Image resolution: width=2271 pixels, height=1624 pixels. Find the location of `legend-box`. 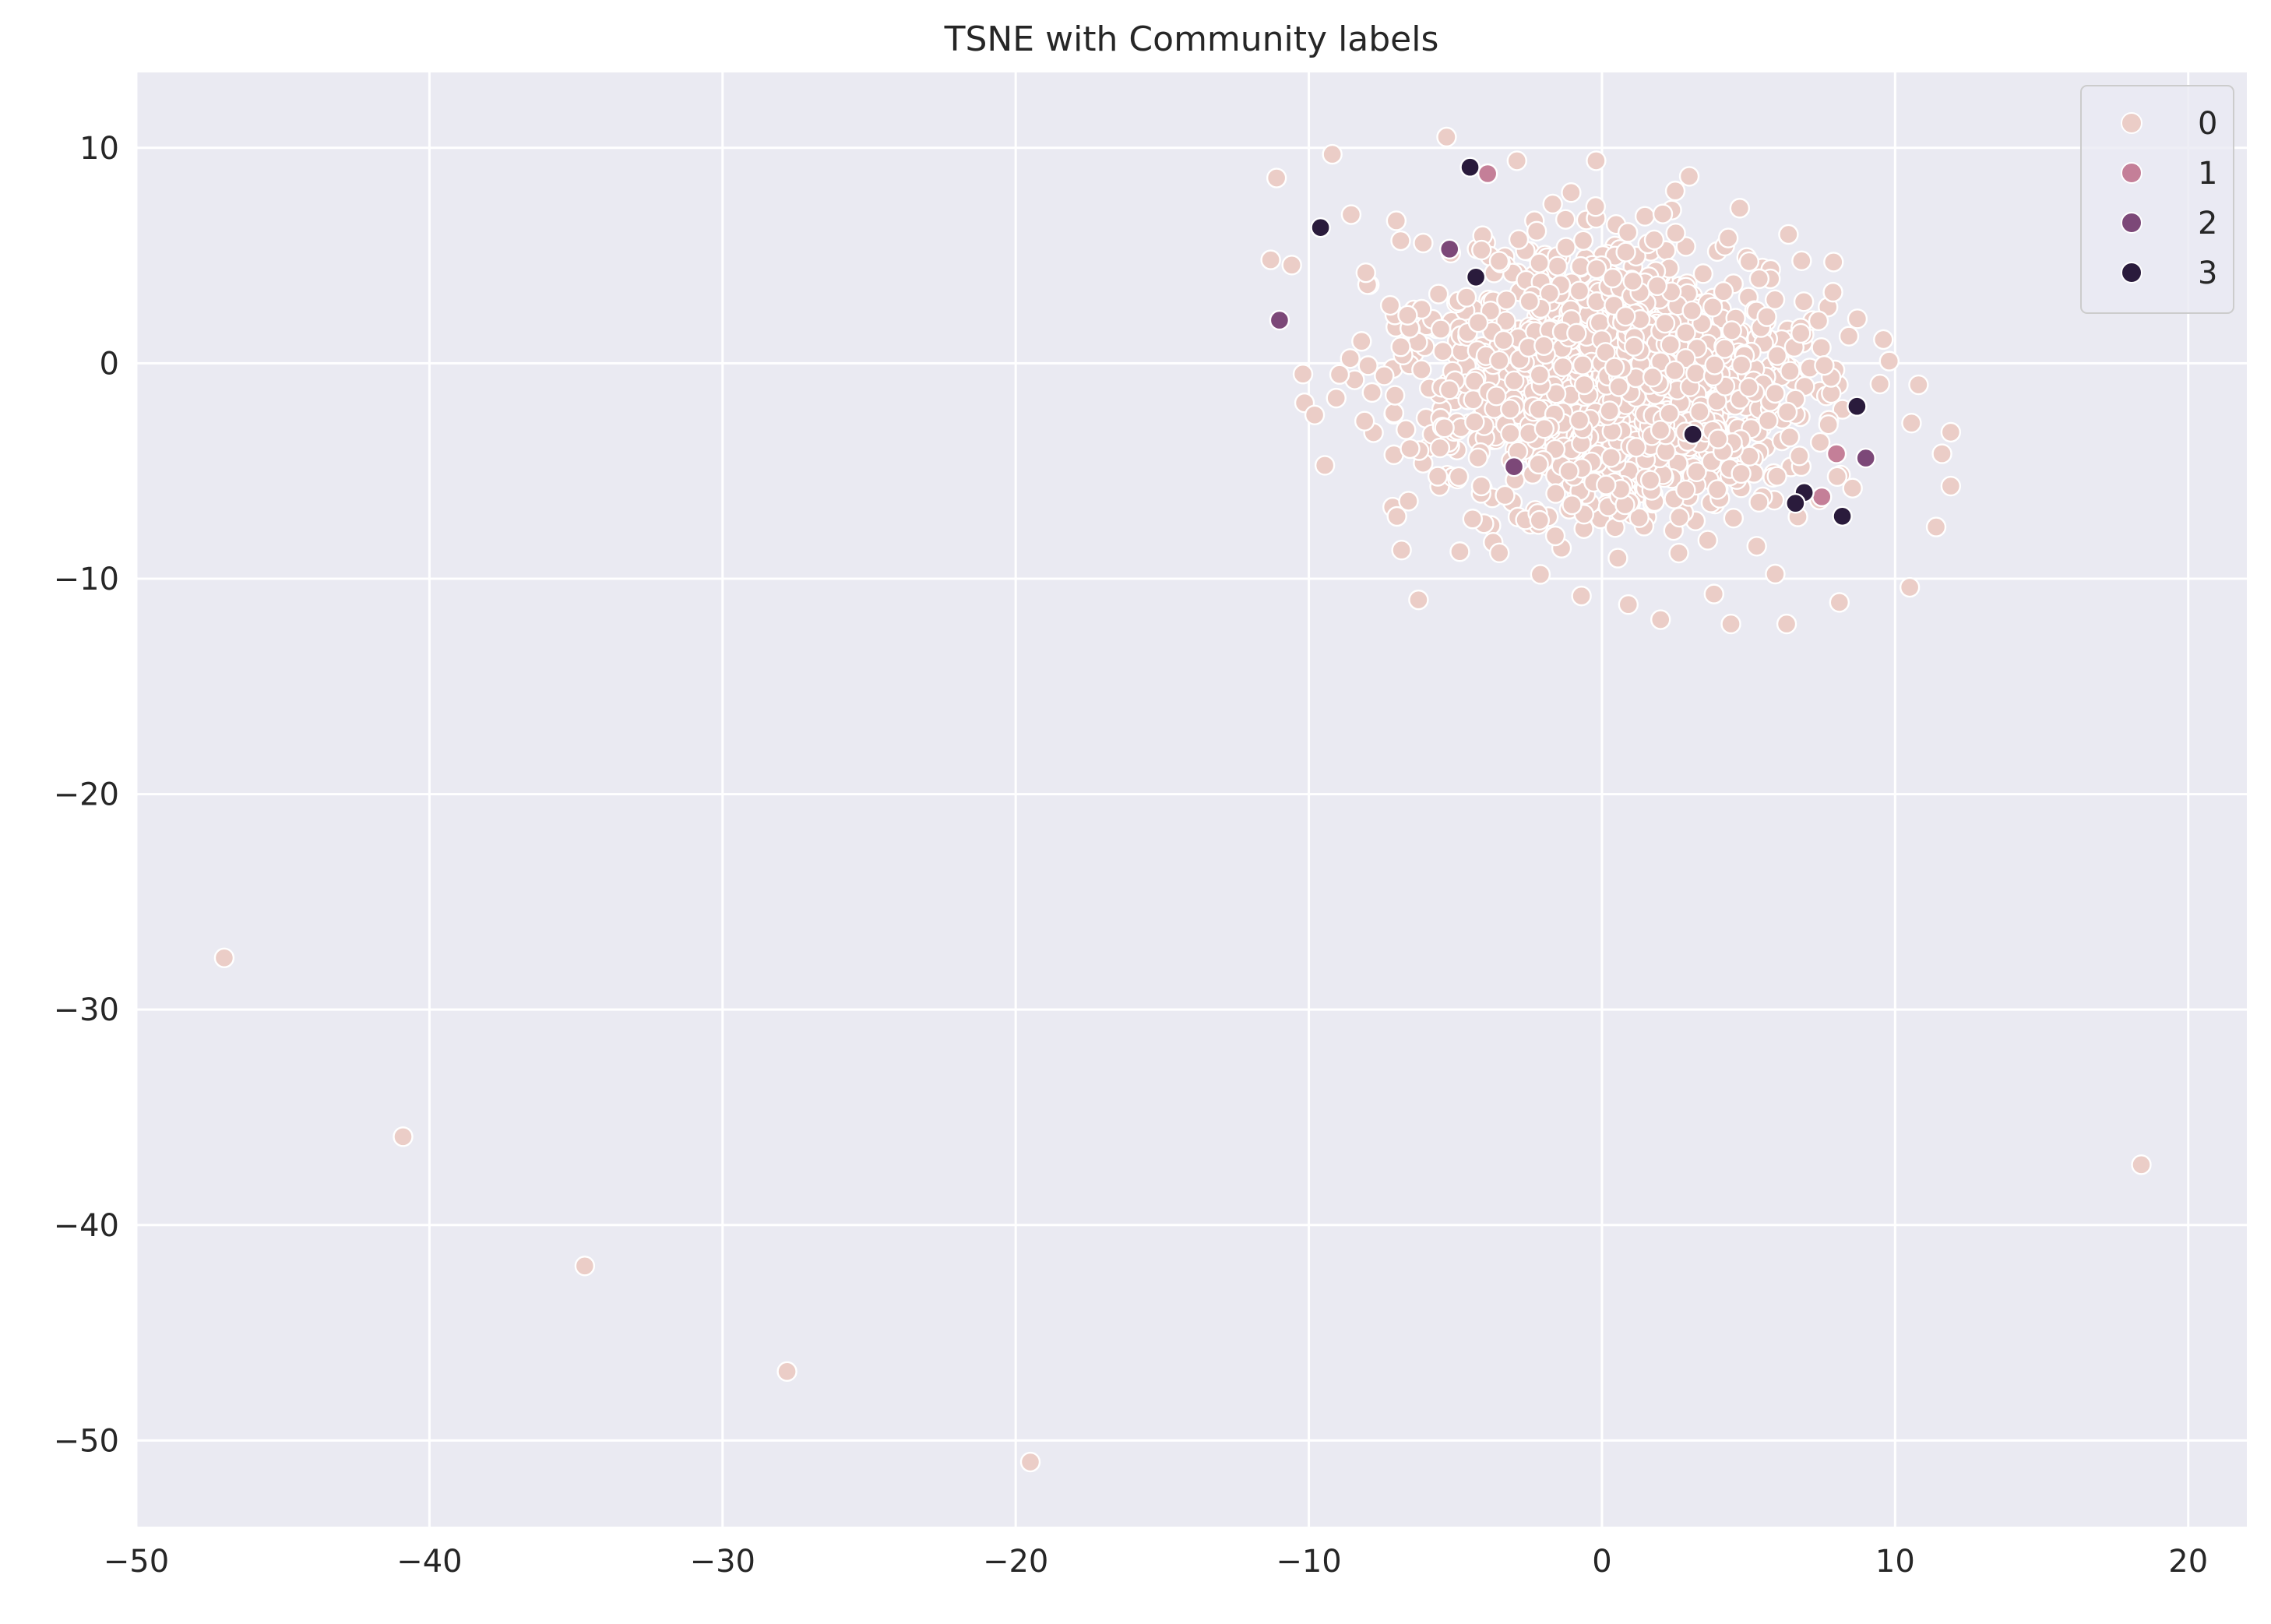

legend-box is located at coordinates (2157, 199).